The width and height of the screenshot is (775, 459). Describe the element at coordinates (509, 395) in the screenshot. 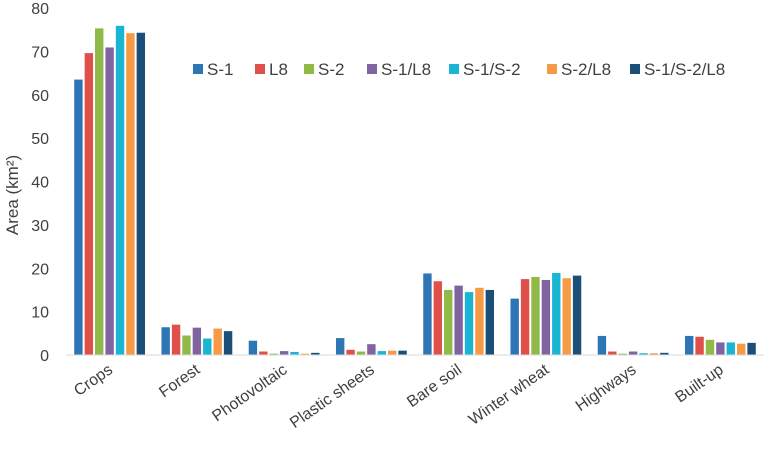

I see `x-tick-label: Winter wheat` at that location.